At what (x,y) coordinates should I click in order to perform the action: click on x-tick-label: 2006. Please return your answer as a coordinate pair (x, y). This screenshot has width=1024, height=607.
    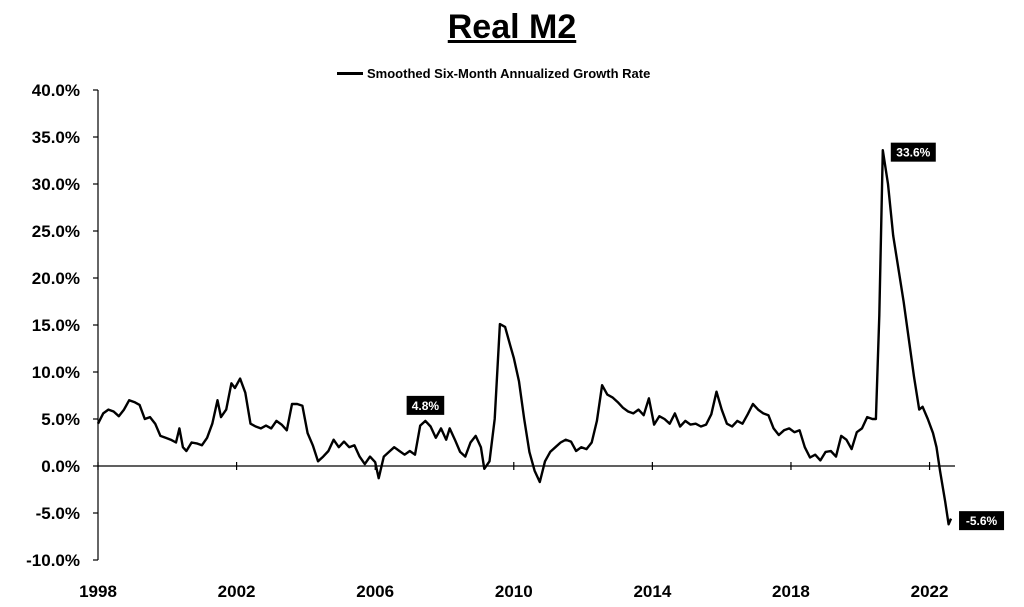
    Looking at the image, I should click on (375, 591).